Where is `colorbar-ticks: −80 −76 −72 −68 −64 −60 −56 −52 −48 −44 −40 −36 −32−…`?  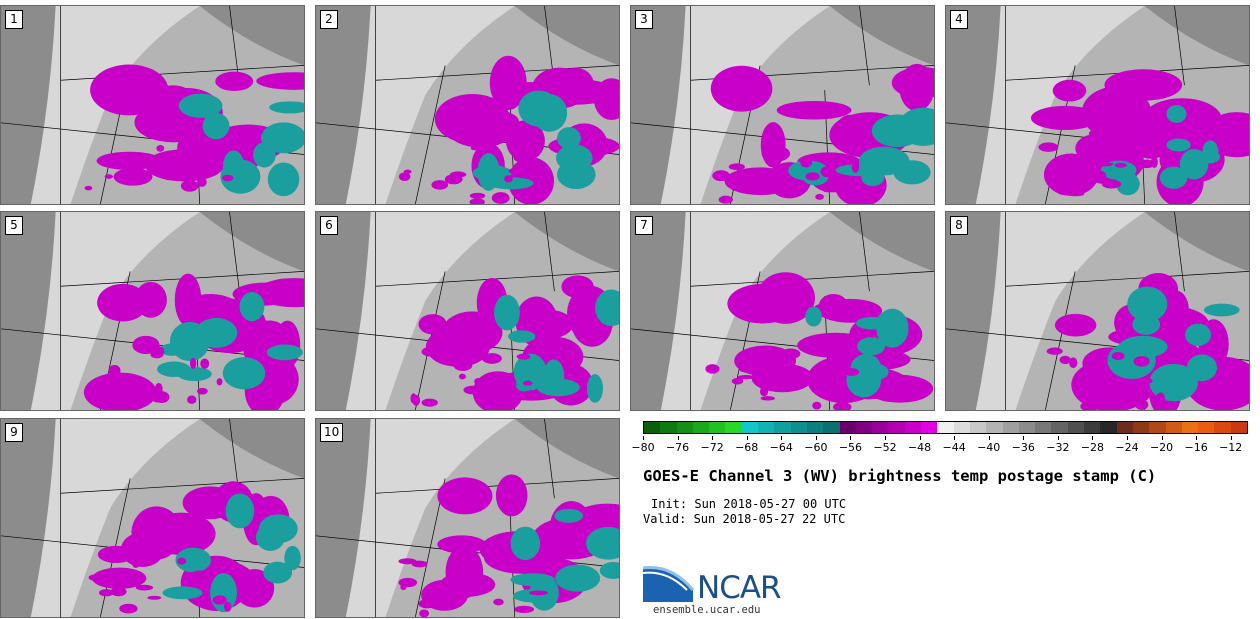
colorbar-ticks: −80 −76 −72 −68 −64 −60 −56 −52 −48 −44 −40 −36 −32−… is located at coordinates (939, 446).